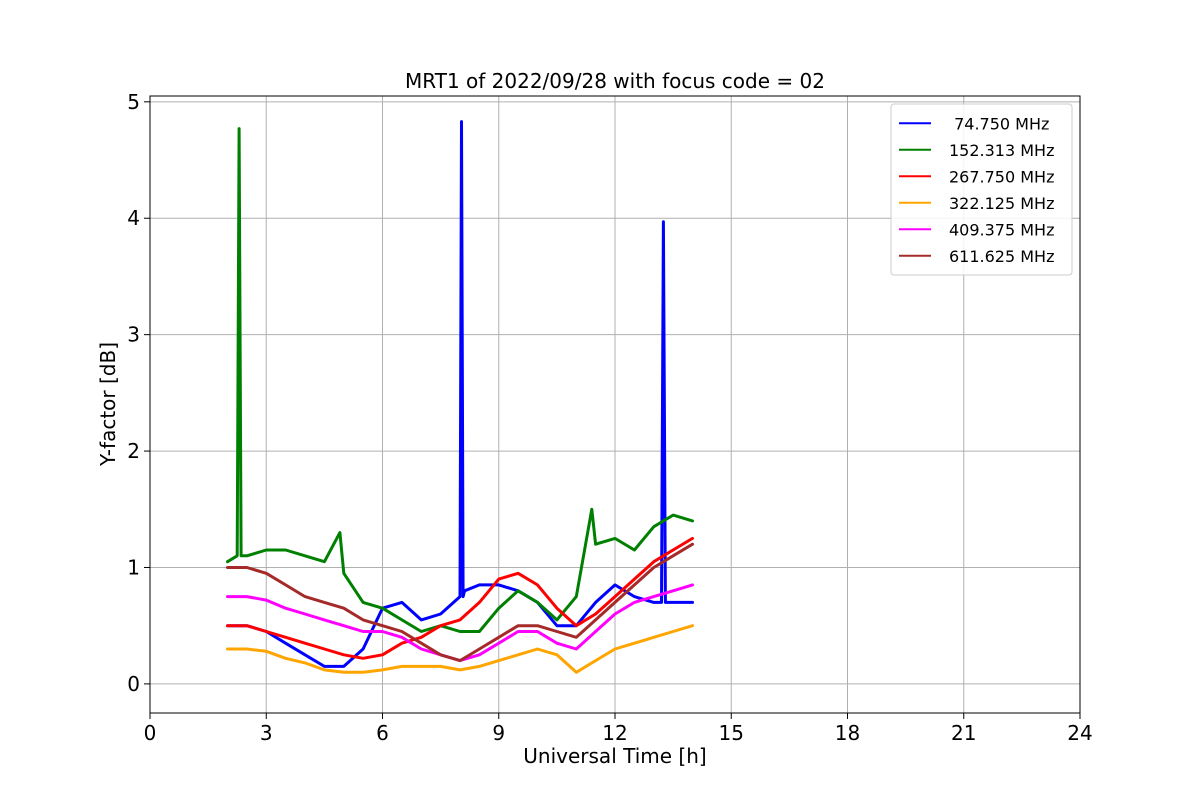  What do you see at coordinates (614, 756) in the screenshot?
I see `x-axis-label: Universal Time [h]` at bounding box center [614, 756].